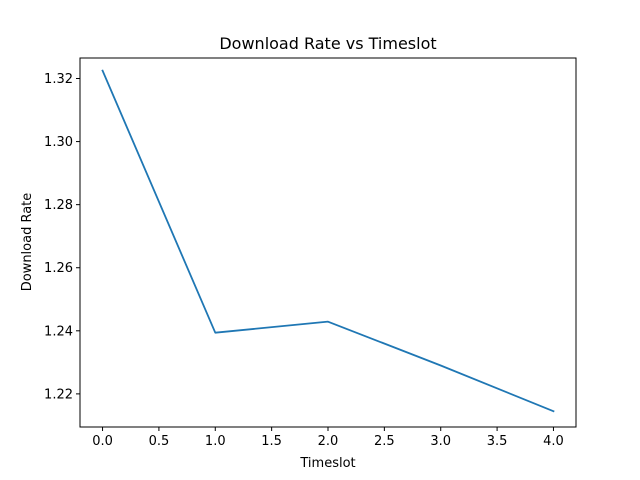 Image resolution: width=640 pixels, height=480 pixels. What do you see at coordinates (58, 331) in the screenshot?
I see `y-tick-label-1: 1.24` at bounding box center [58, 331].